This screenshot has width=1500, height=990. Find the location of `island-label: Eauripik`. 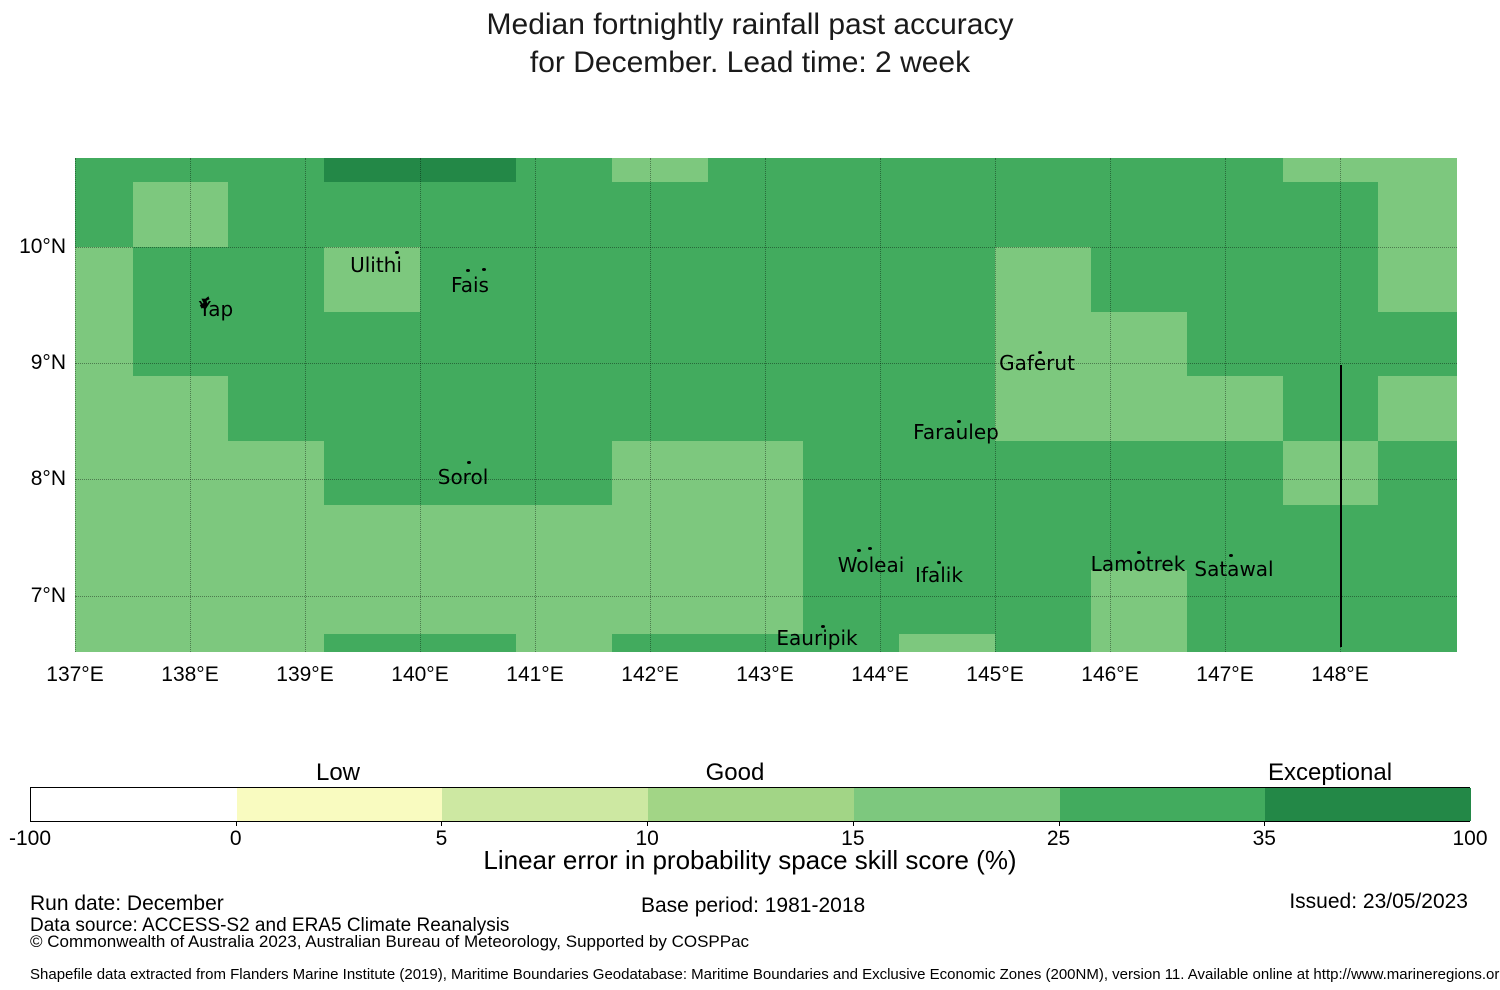

island-label: Eauripik is located at coordinates (817, 638).